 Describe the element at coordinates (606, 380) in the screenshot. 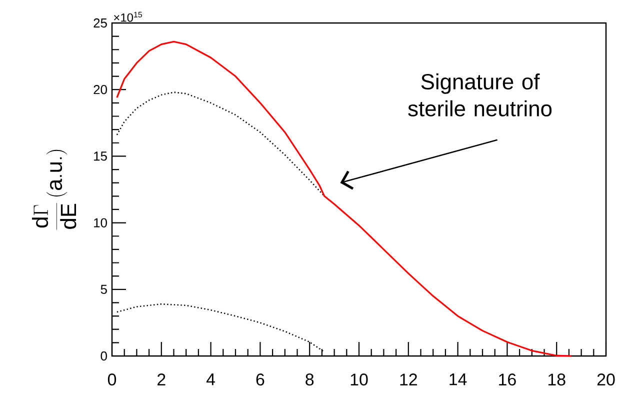

I see `x-tick-label: 20` at that location.